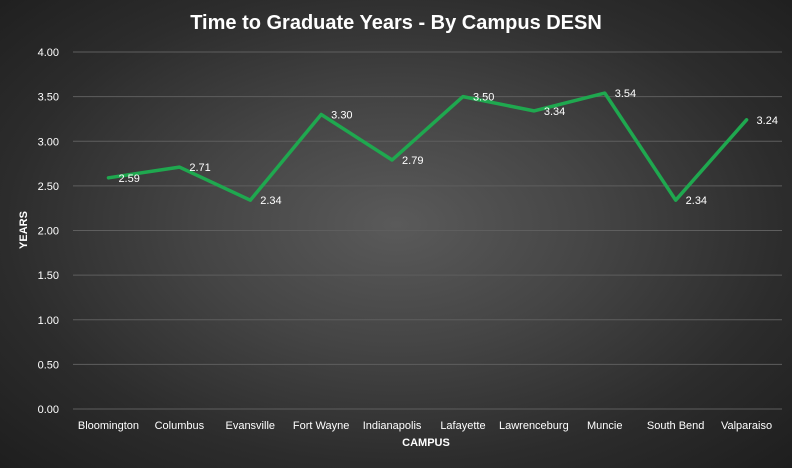  Describe the element at coordinates (767, 121) in the screenshot. I see `data-label: 3.24` at that location.